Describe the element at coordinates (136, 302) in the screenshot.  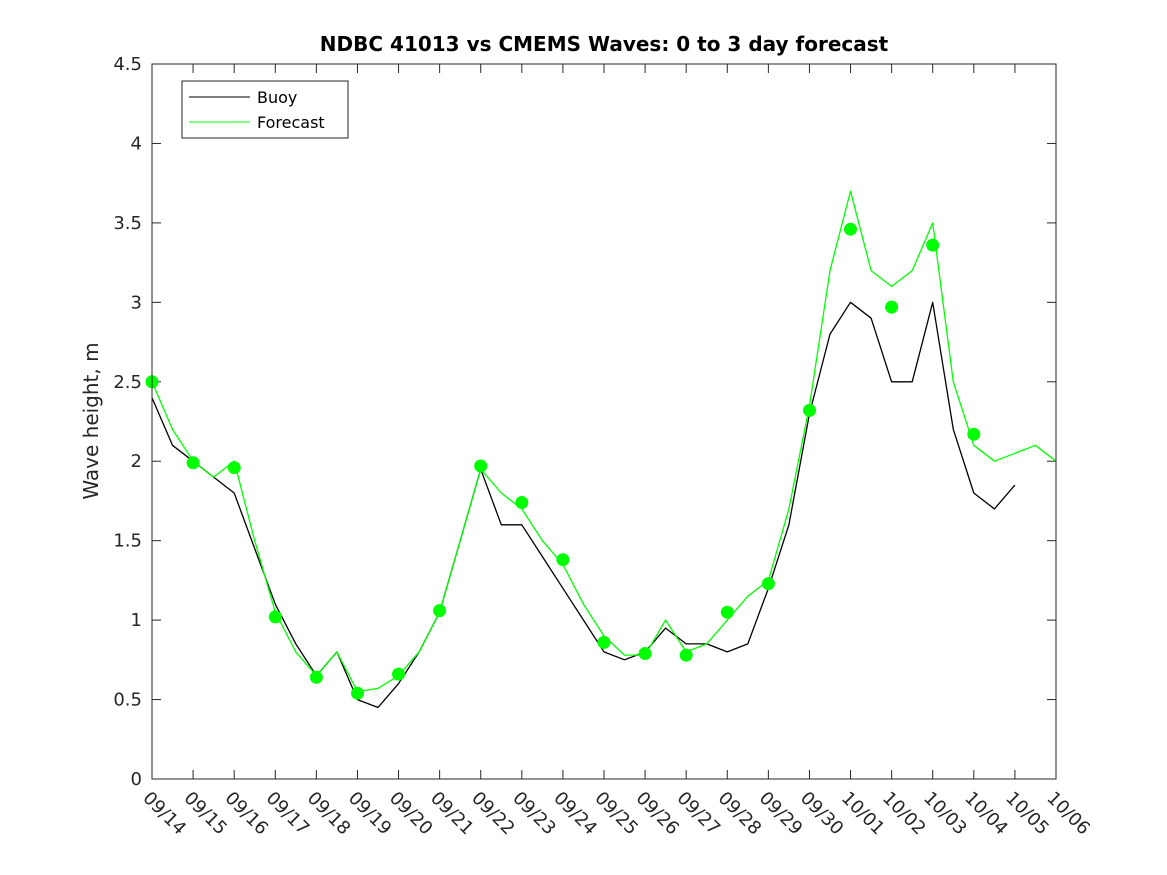
I see `y-tick-label: 3` at that location.